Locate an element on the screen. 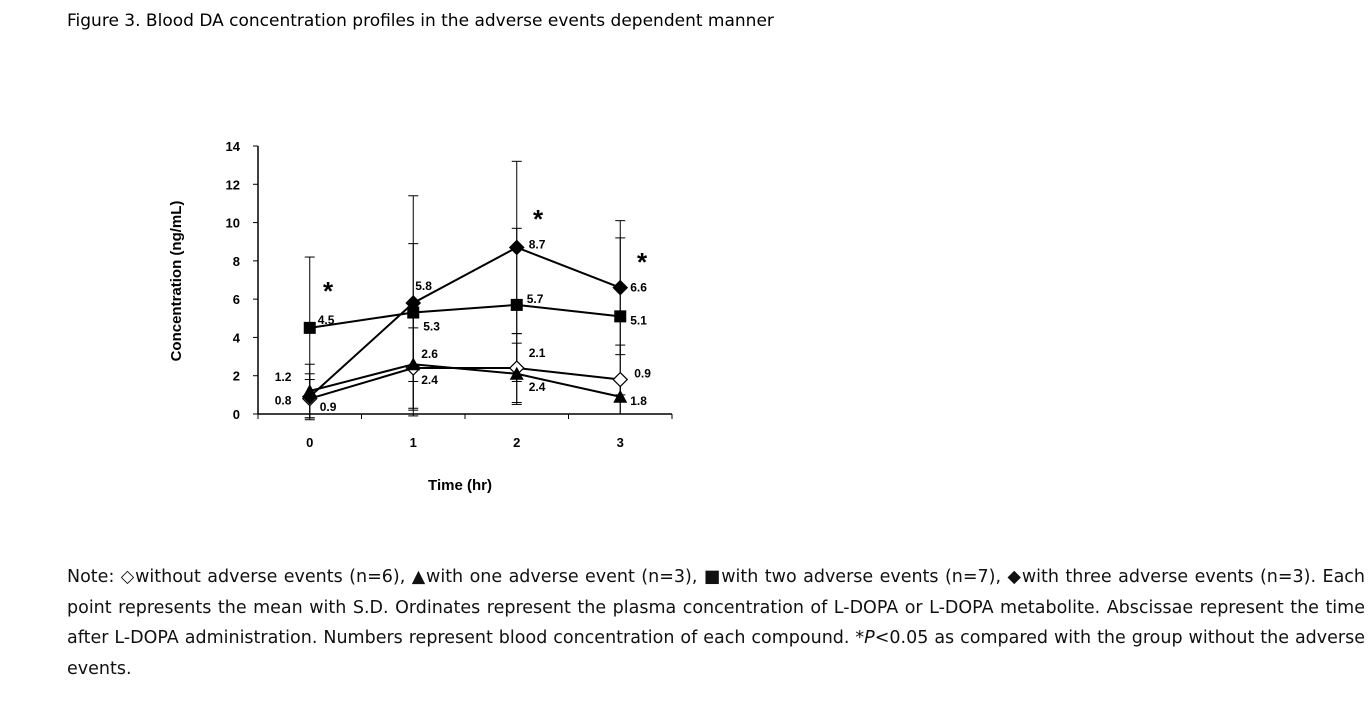  x-tick-label: 3 is located at coordinates (620, 442).